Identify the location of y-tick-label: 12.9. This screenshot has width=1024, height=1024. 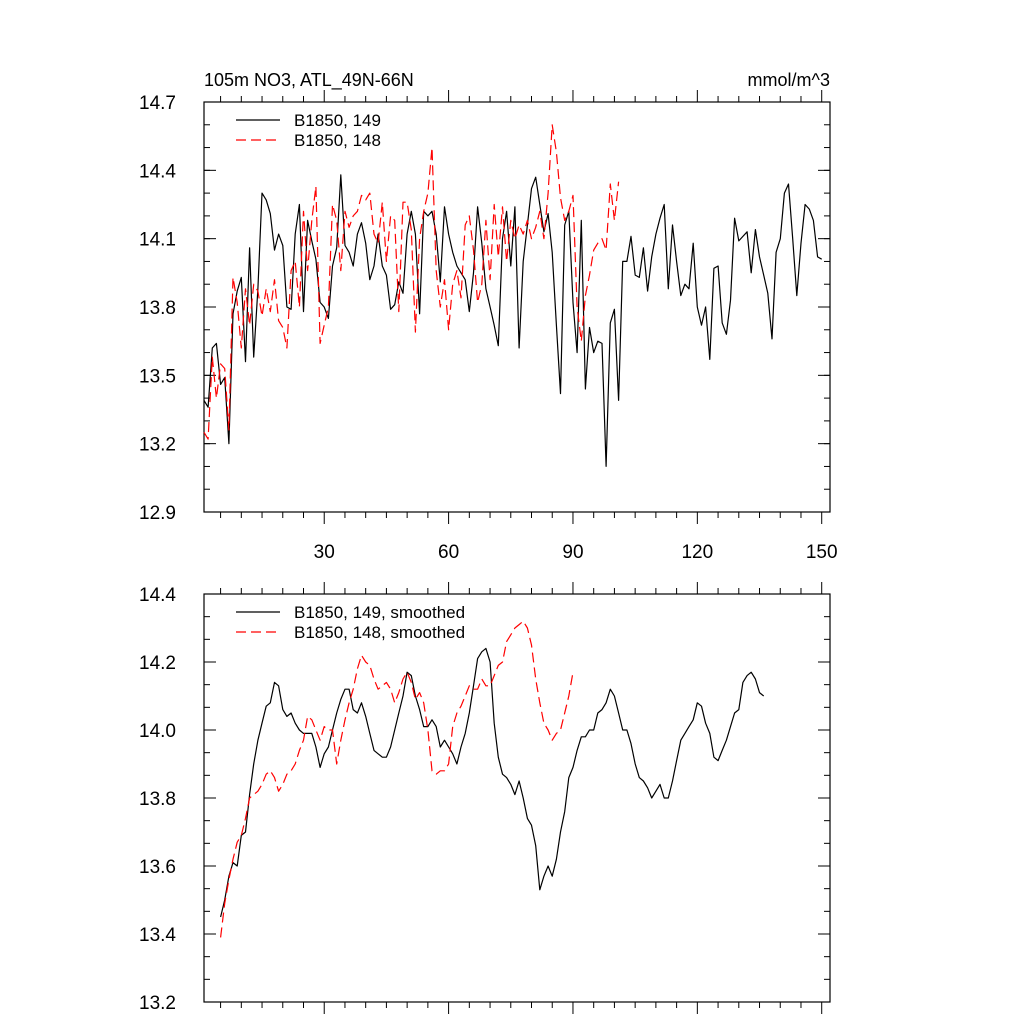
(157, 513).